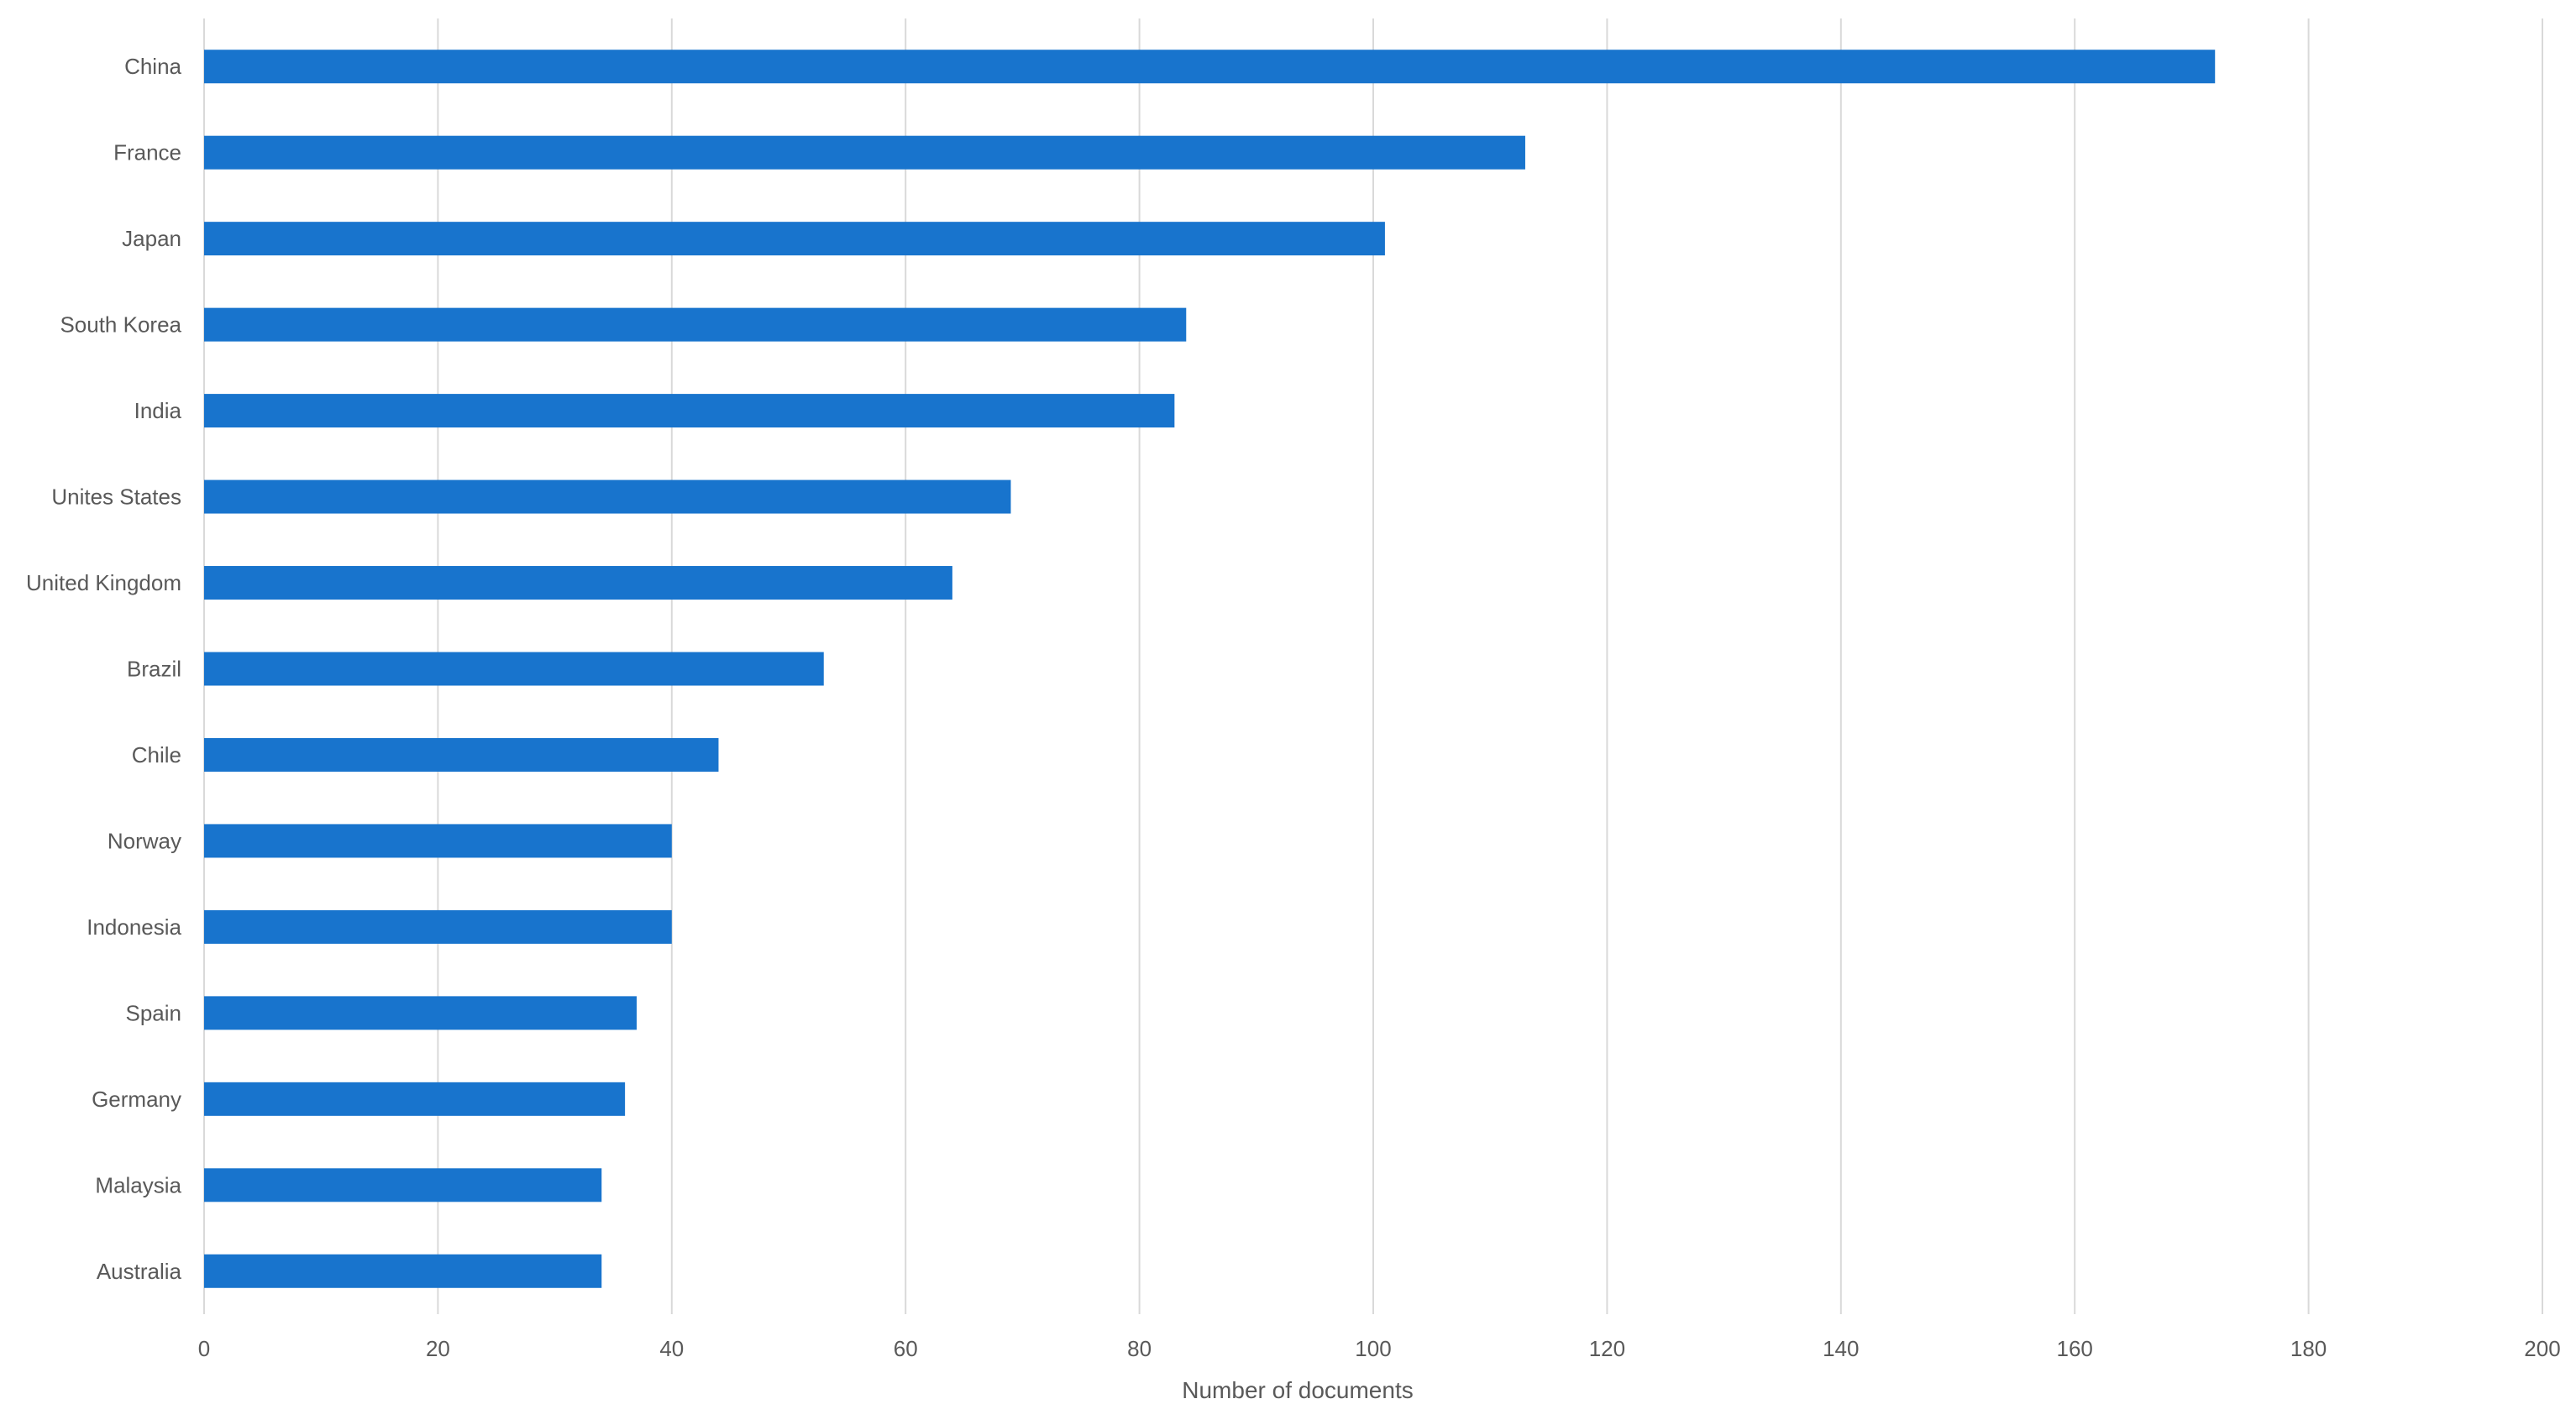 This screenshot has width=2576, height=1425. I want to click on x-tick-label: 40, so click(671, 1348).